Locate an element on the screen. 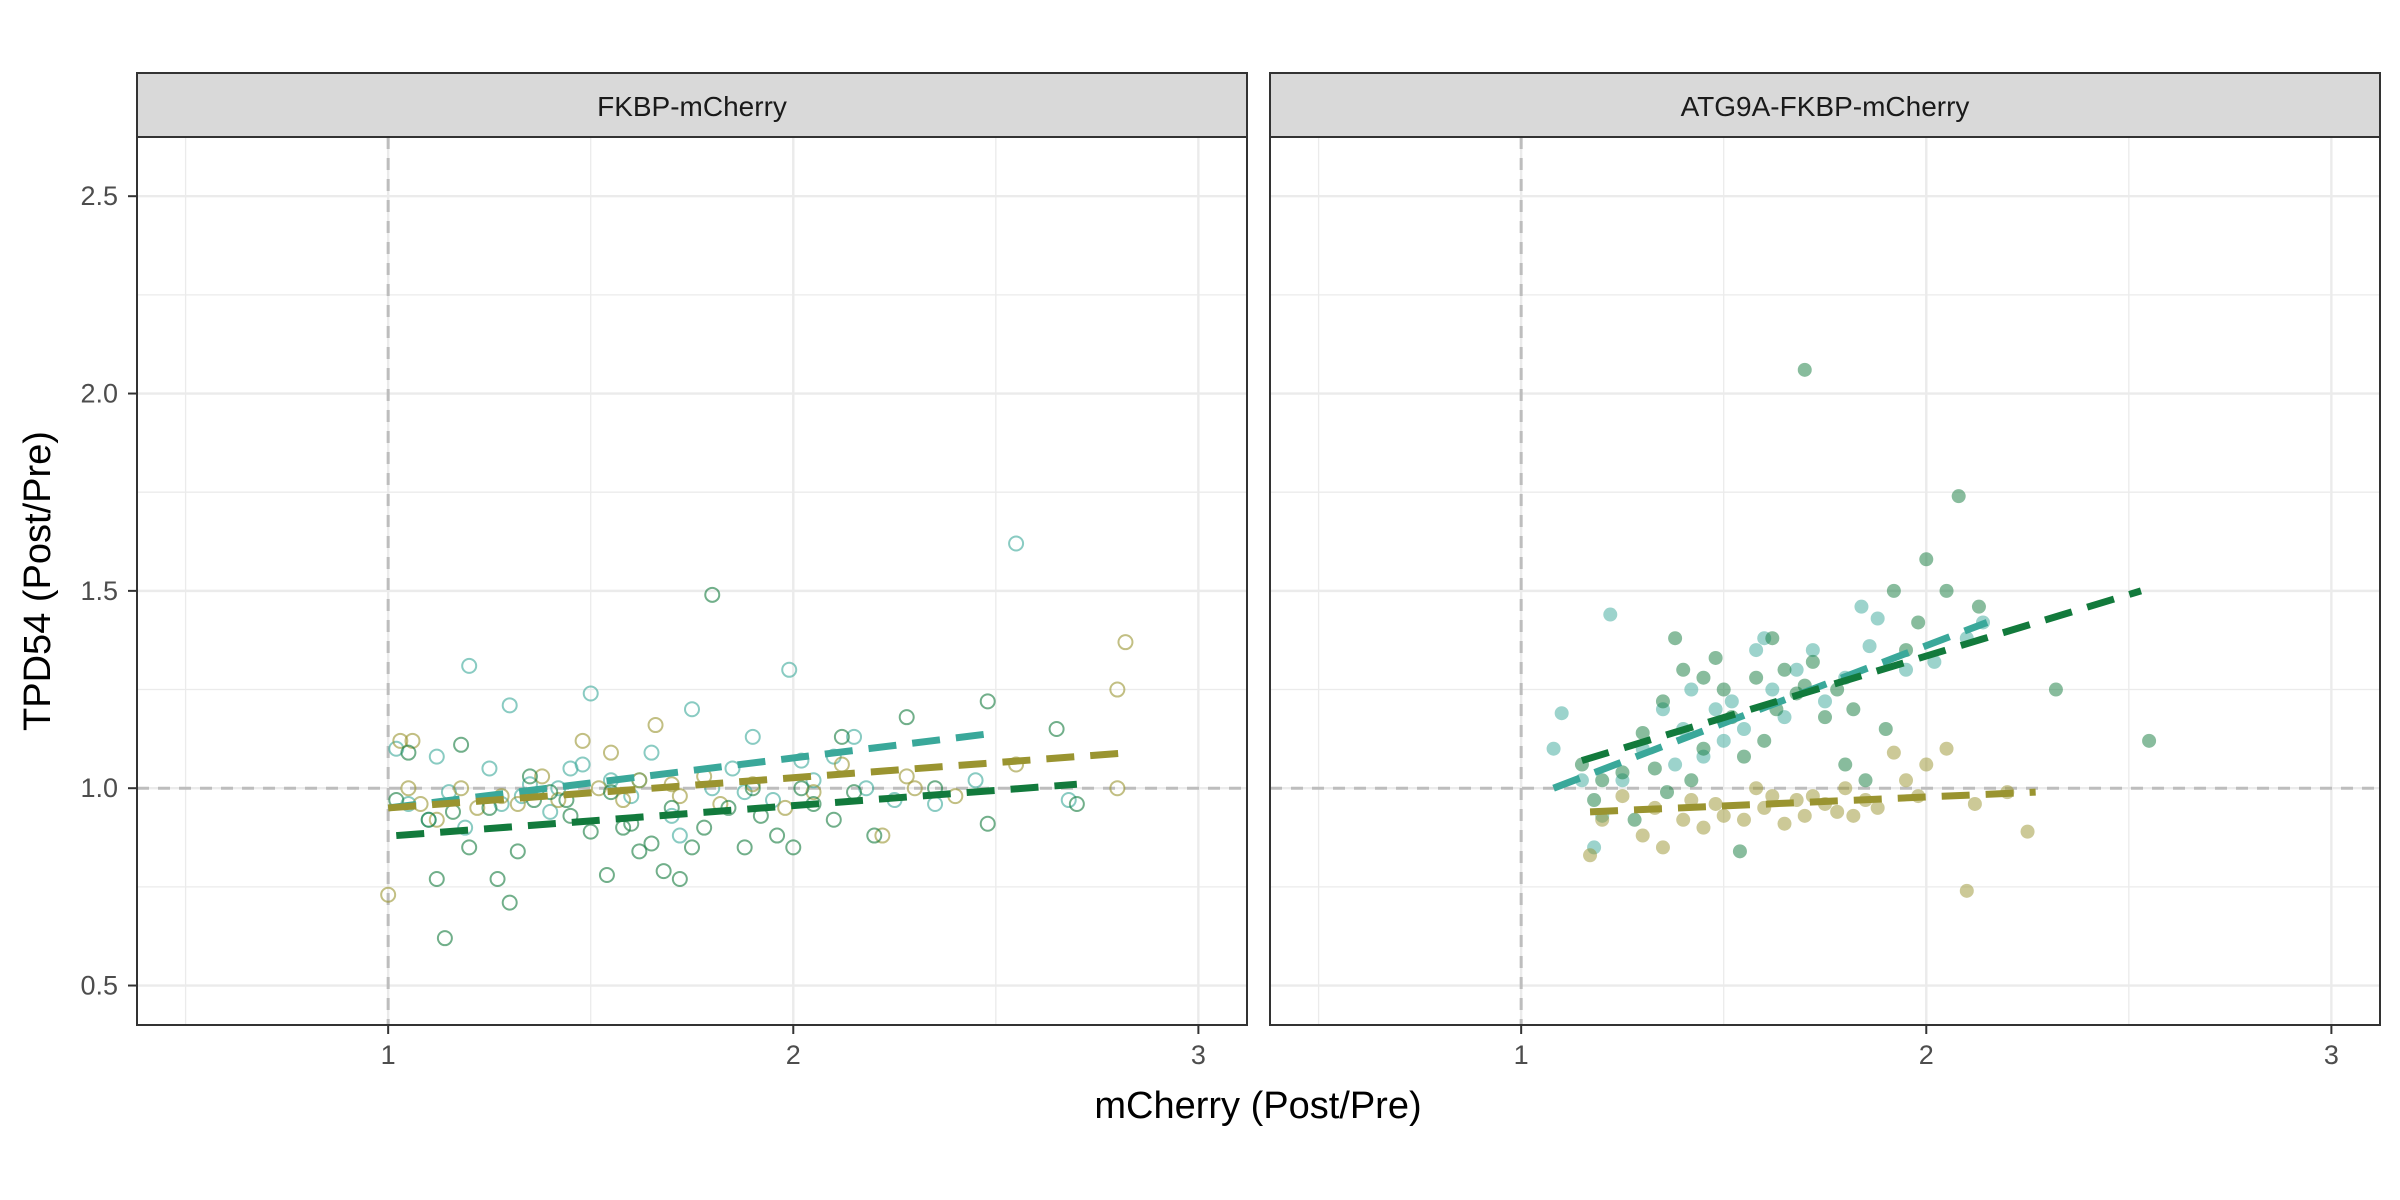 The height and width of the screenshot is (1200, 2400). panel-title: ATG9A-FKBP-mCherry is located at coordinates (1825, 106).